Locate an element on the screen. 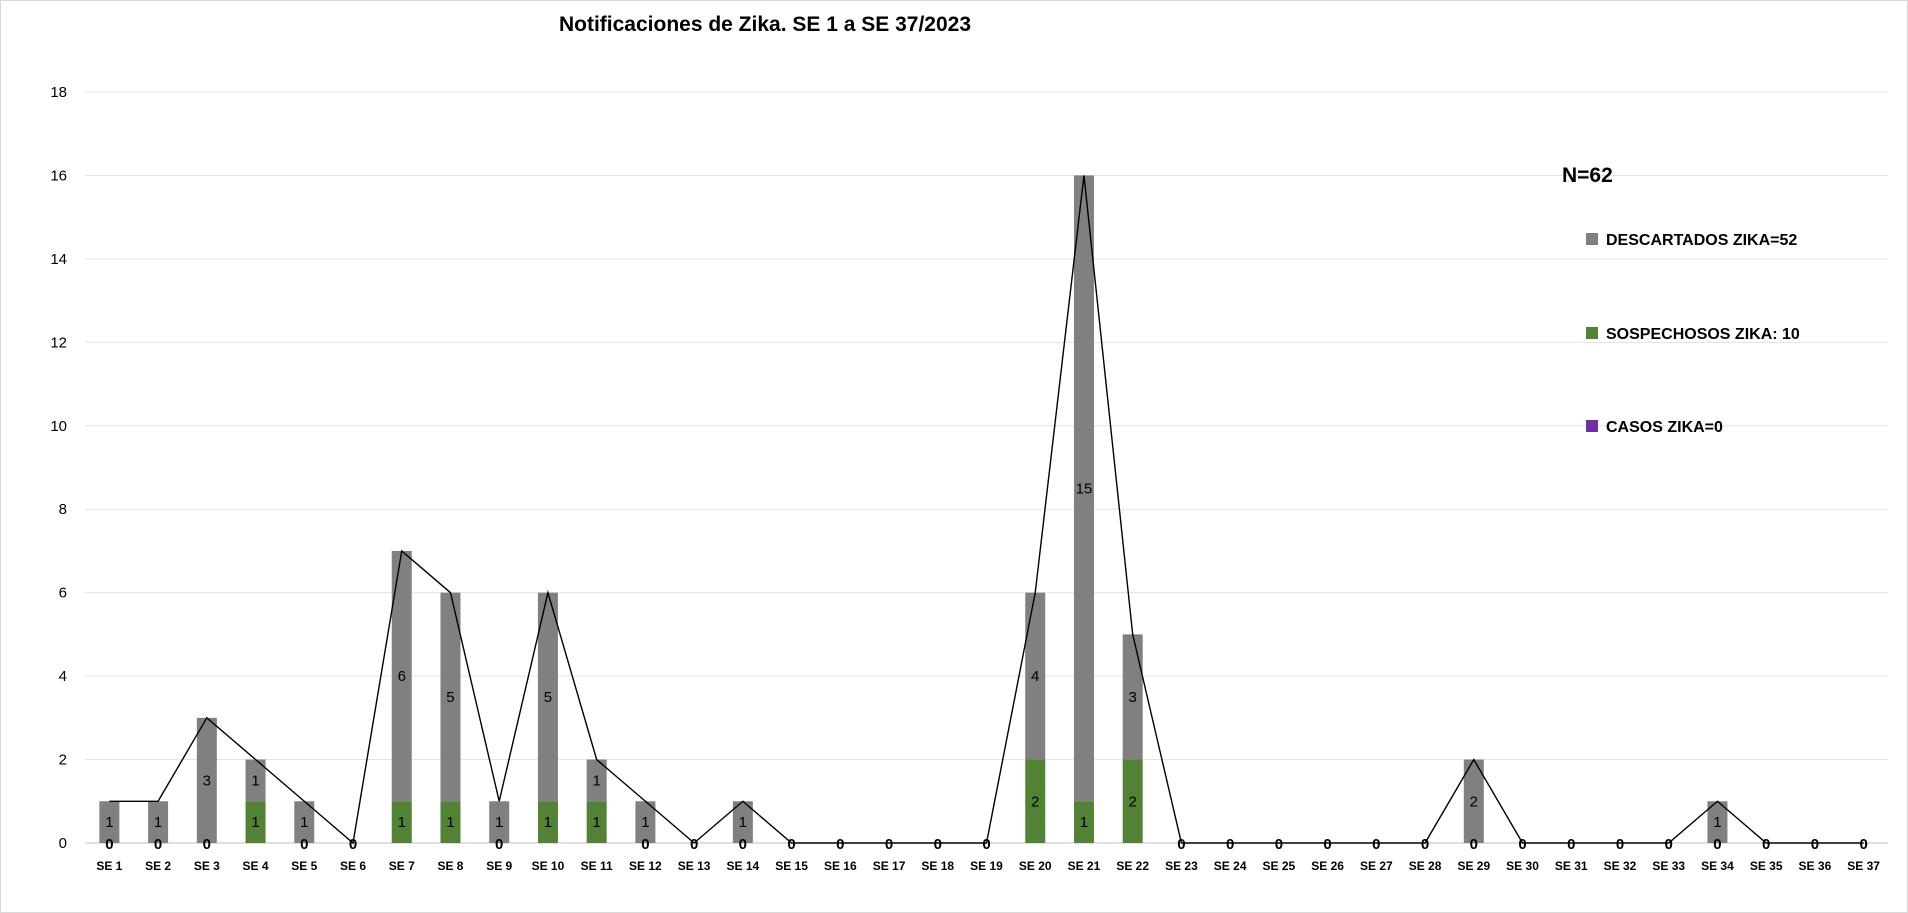 The height and width of the screenshot is (913, 1908). y-tick-label: 6 is located at coordinates (63, 593).